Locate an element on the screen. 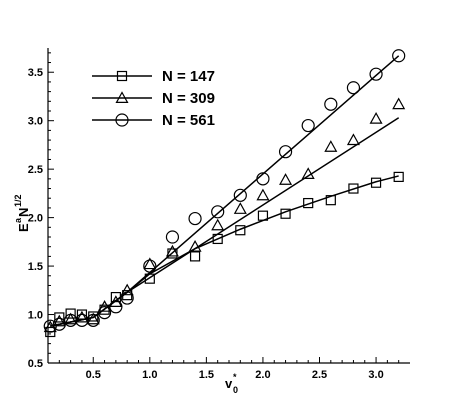 Image resolution: width=460 pixels, height=409 pixels. x-axis-label-sub: 0 is located at coordinates (235, 390).